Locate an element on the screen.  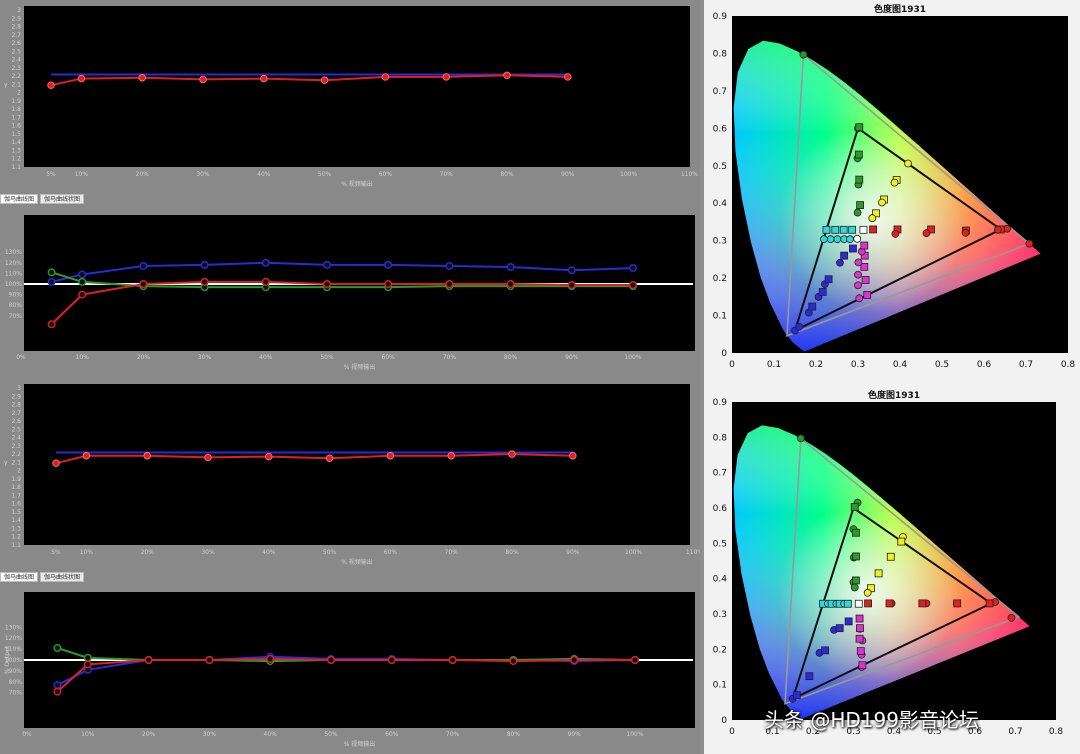
y-tick-label: 2.7 is located at coordinates (16, 35).